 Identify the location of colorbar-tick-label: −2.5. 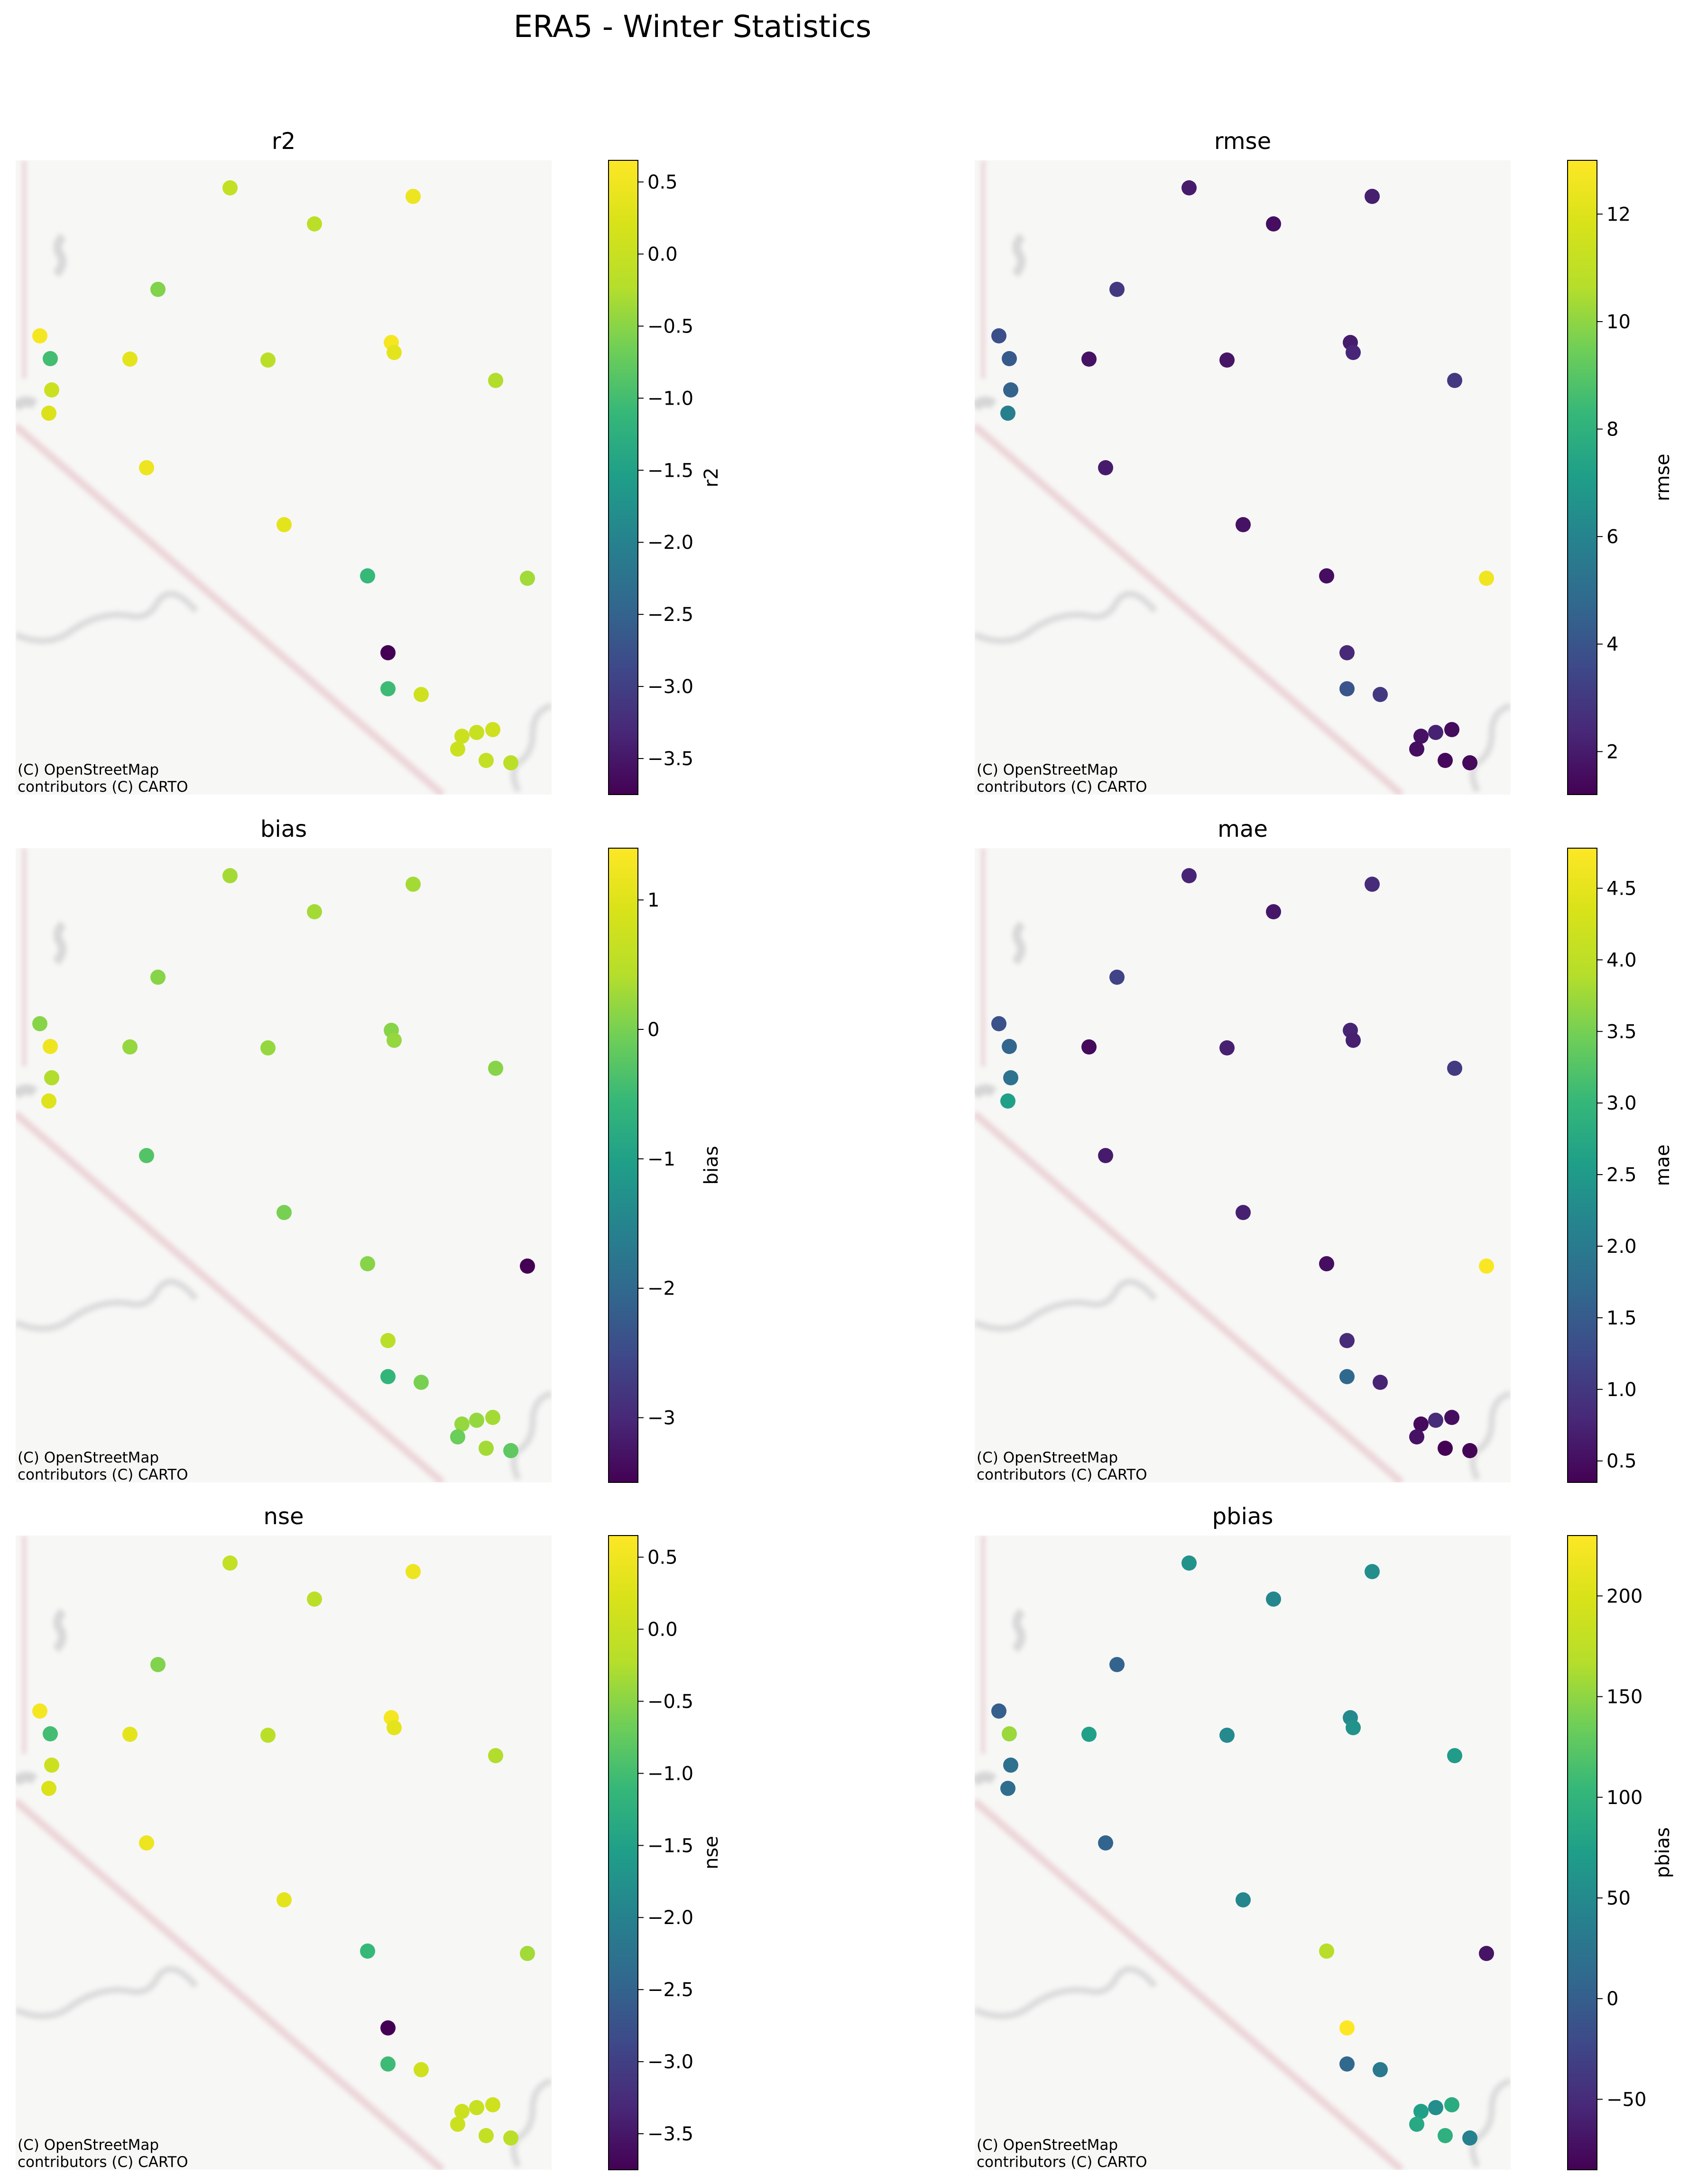
(670, 615).